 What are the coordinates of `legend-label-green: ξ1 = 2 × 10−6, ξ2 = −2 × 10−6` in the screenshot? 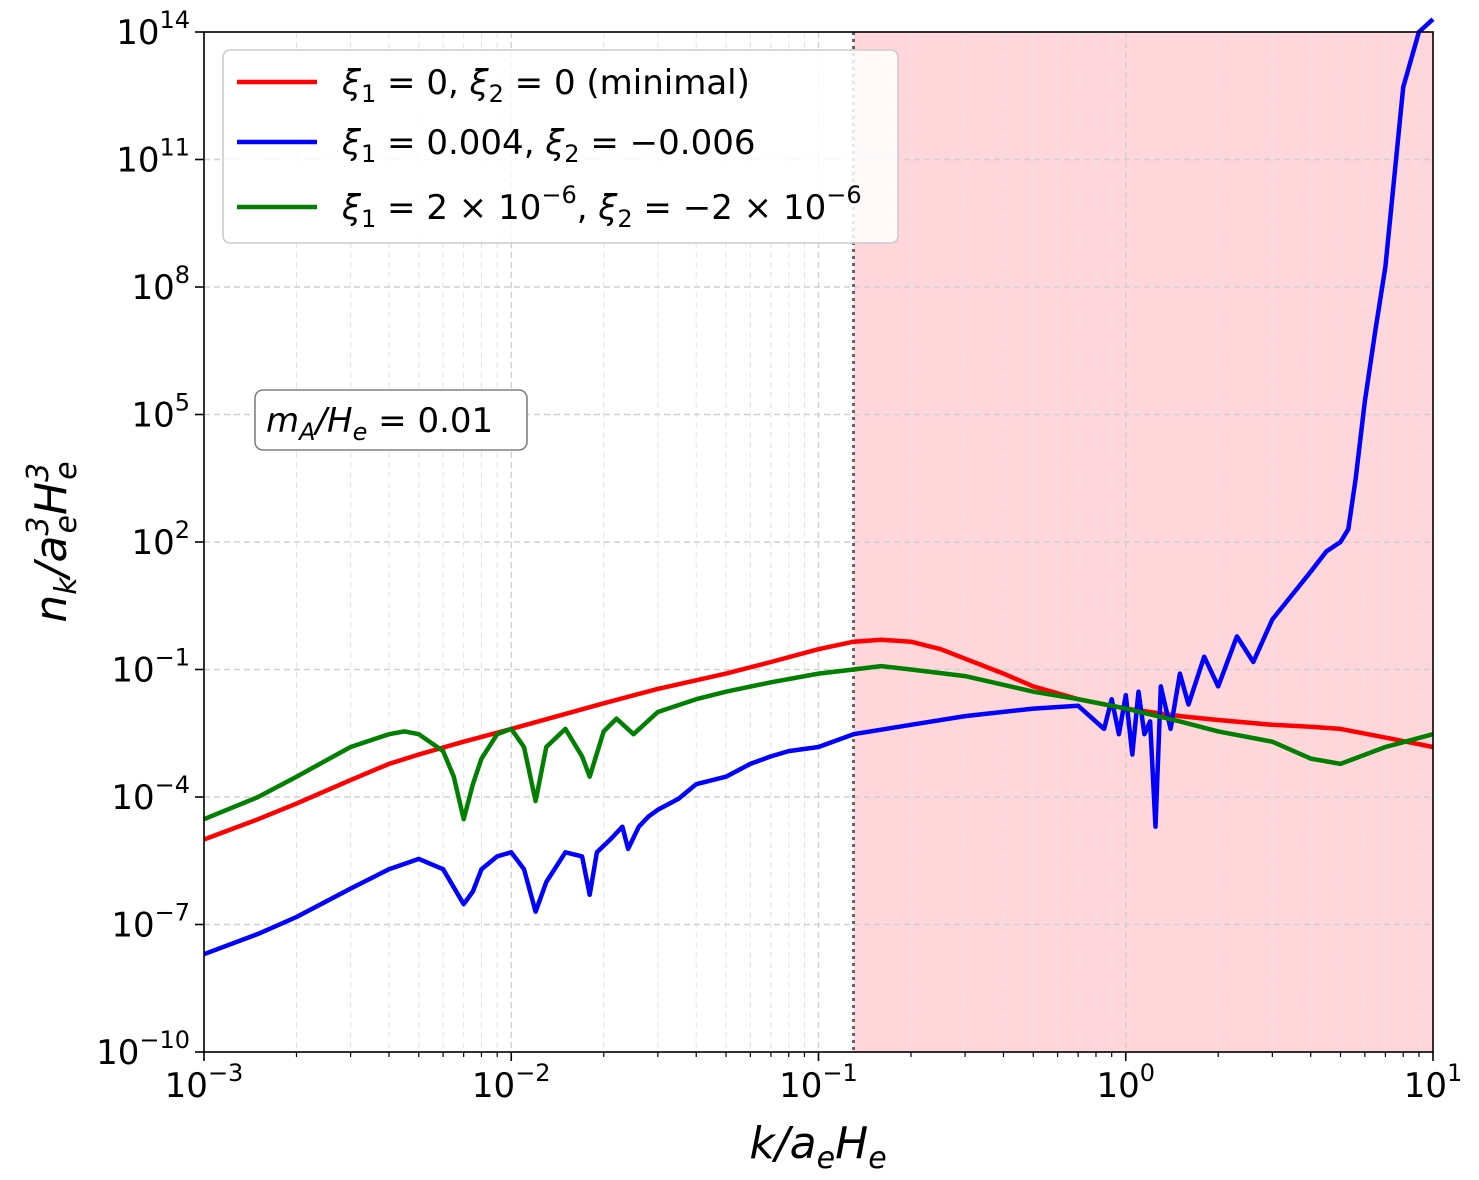 It's located at (601, 207).